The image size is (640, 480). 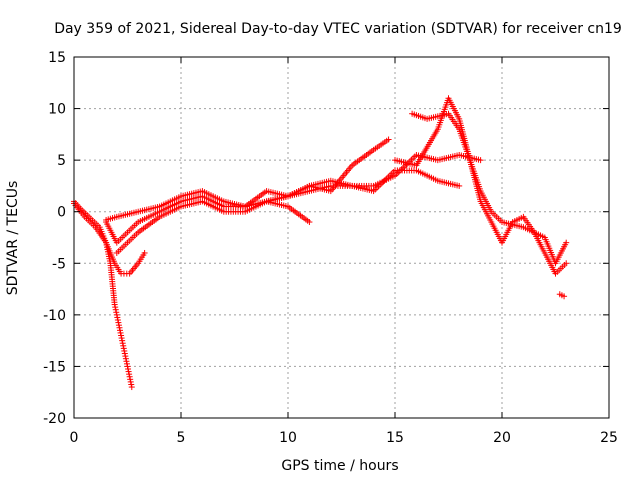 I want to click on y-tick-label: 5, so click(x=61, y=161).